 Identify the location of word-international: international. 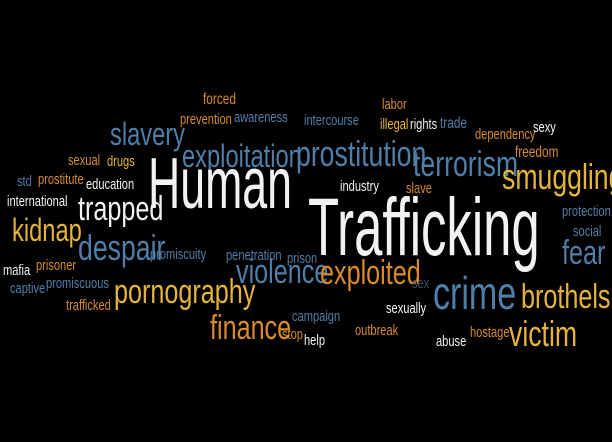
(37, 201).